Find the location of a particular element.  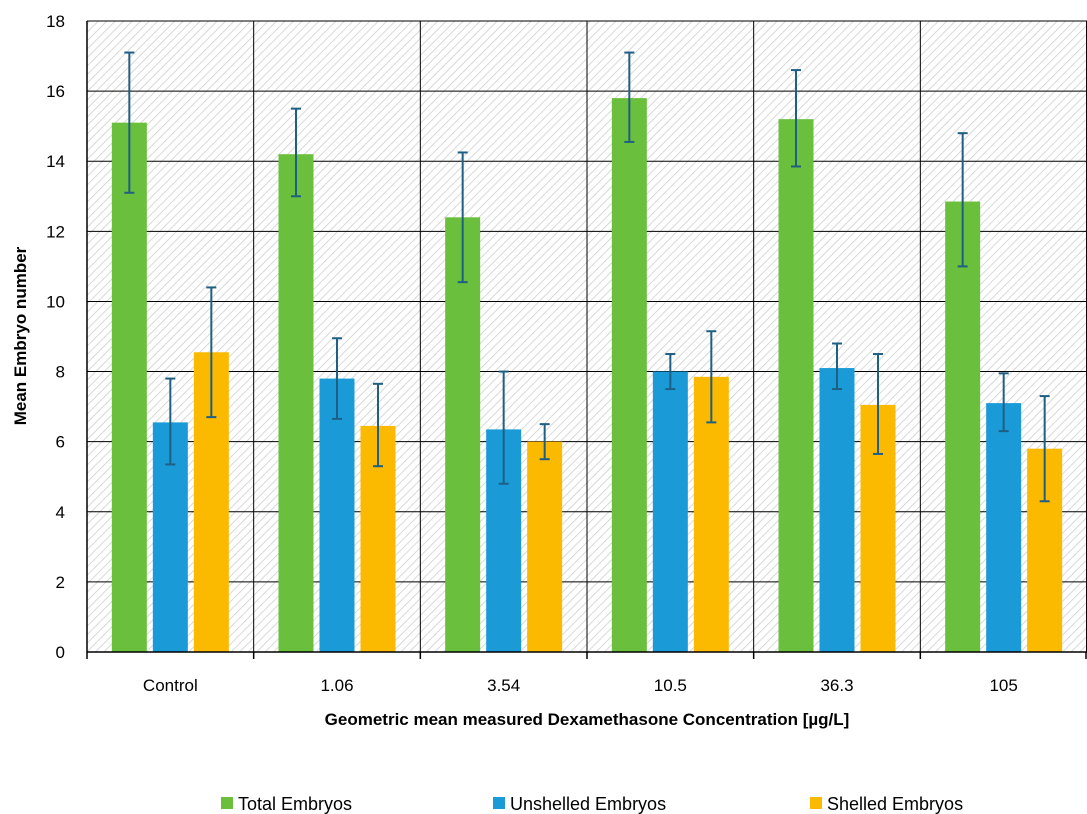

y-tick-label: 18 is located at coordinates (55, 21).